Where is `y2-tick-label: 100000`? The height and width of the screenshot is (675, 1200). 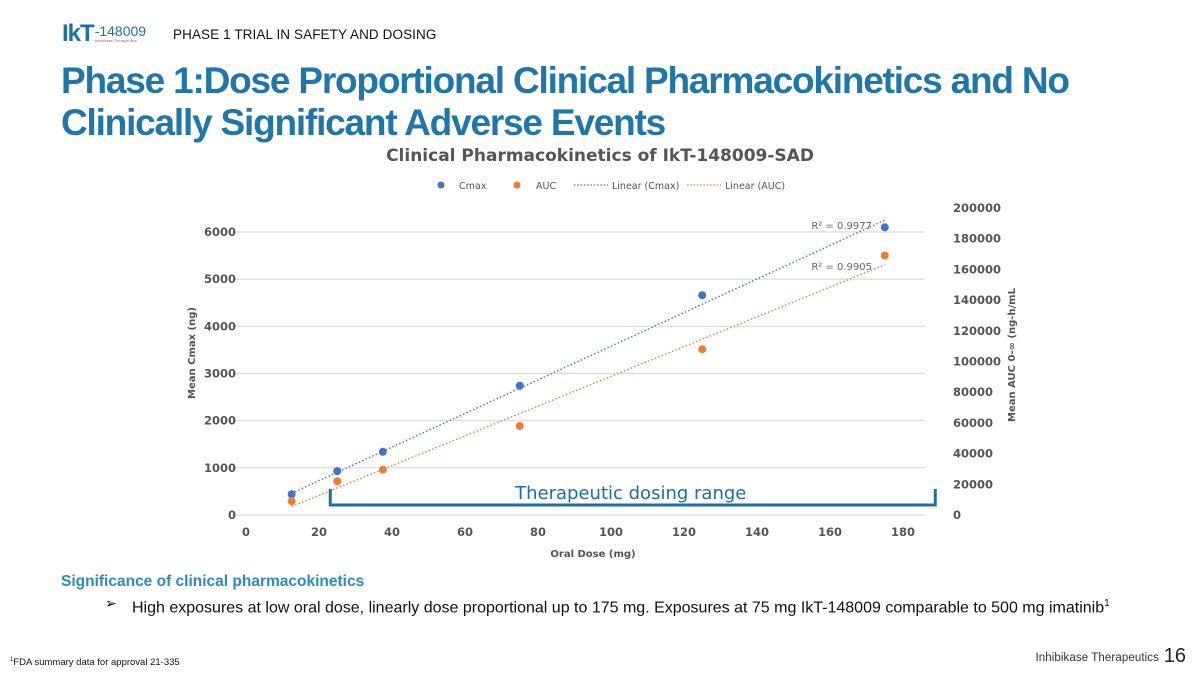
y2-tick-label: 100000 is located at coordinates (977, 362).